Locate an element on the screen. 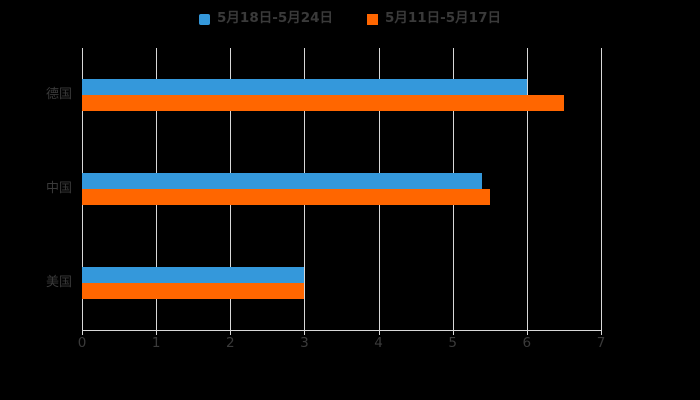  x-axis-tick-label: 3 is located at coordinates (304, 343).